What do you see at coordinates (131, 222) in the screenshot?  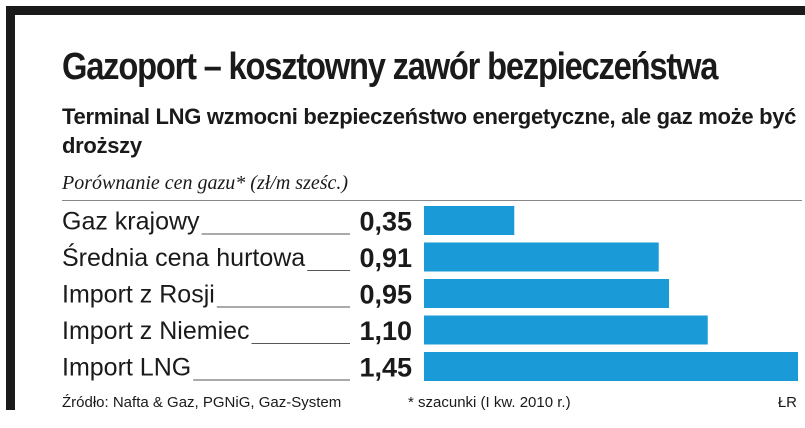 I see `category-label: Gaz krajowy` at bounding box center [131, 222].